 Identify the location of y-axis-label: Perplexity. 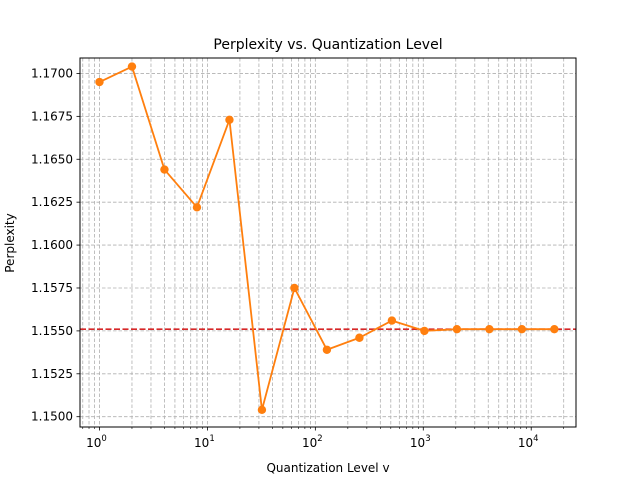
(10, 243).